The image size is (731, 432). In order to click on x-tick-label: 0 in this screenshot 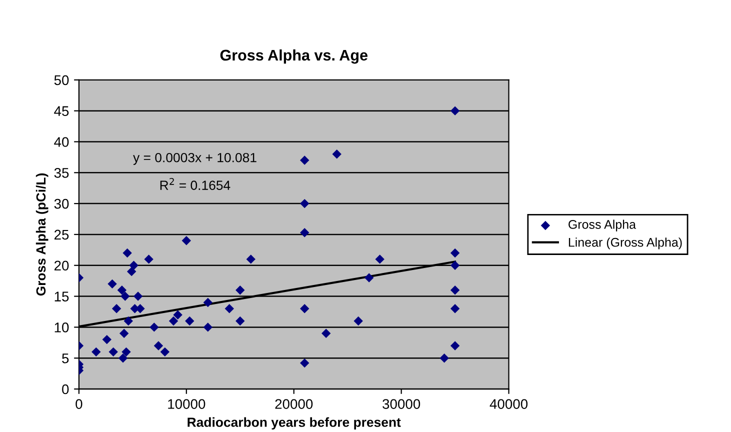, I will do `click(79, 404)`.